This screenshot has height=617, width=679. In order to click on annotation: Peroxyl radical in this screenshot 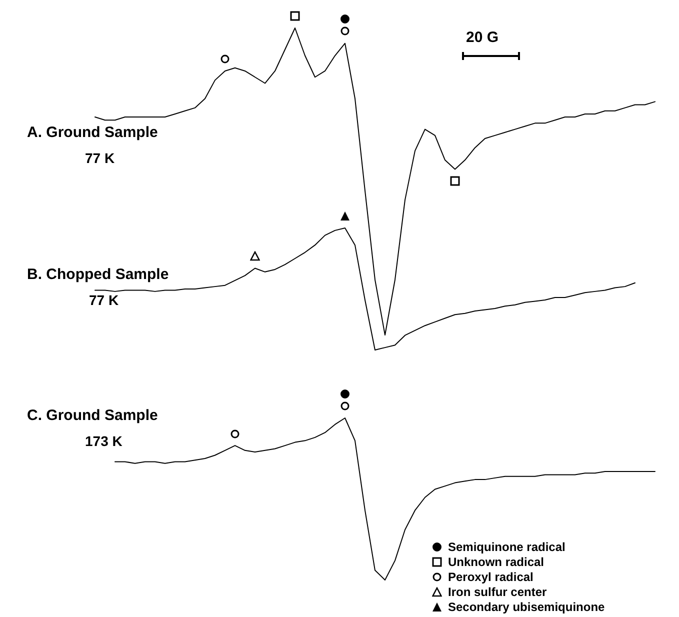, I will do `click(491, 577)`.